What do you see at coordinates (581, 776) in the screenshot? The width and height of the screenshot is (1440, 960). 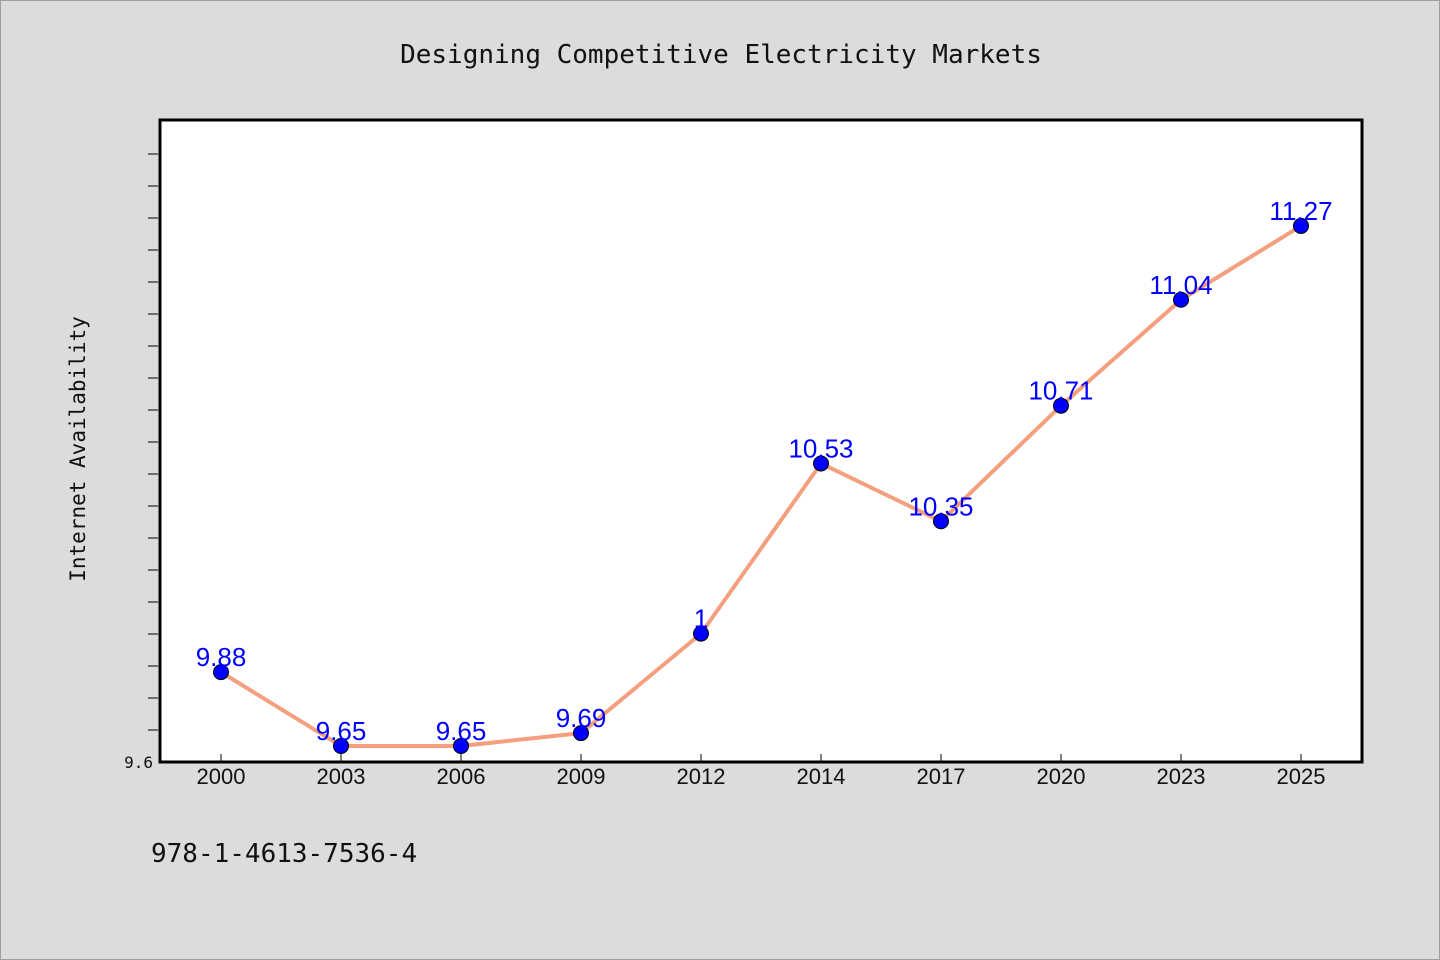 I see `x-tick-label: 2009` at bounding box center [581, 776].